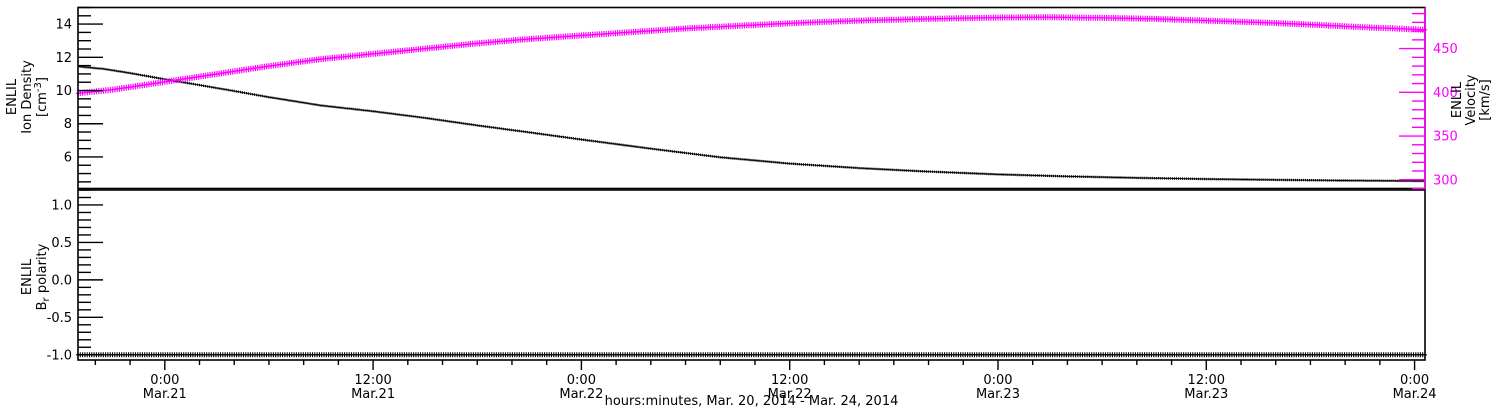  Describe the element at coordinates (63, 58) in the screenshot. I see `svg-text: 12` at that location.